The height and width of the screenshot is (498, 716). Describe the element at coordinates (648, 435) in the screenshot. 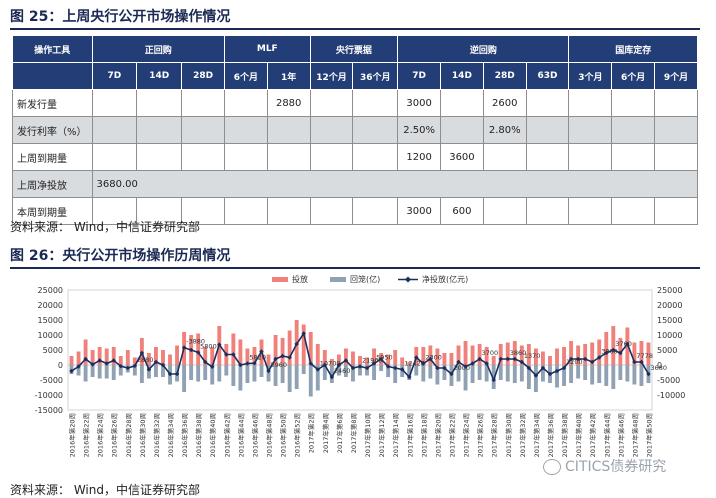

I see `x-tick-label: 2017年第50周` at that location.